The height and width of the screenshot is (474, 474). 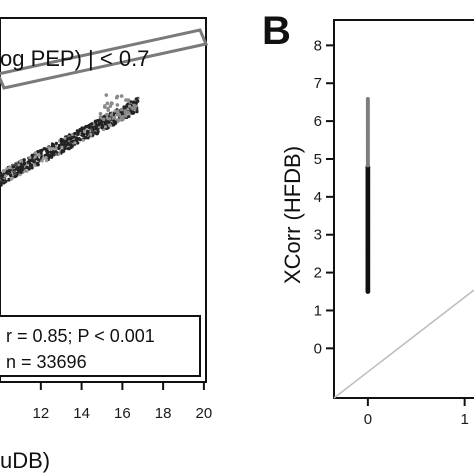 What do you see at coordinates (318, 83) in the screenshot?
I see `y-tick-label: 7` at bounding box center [318, 83].